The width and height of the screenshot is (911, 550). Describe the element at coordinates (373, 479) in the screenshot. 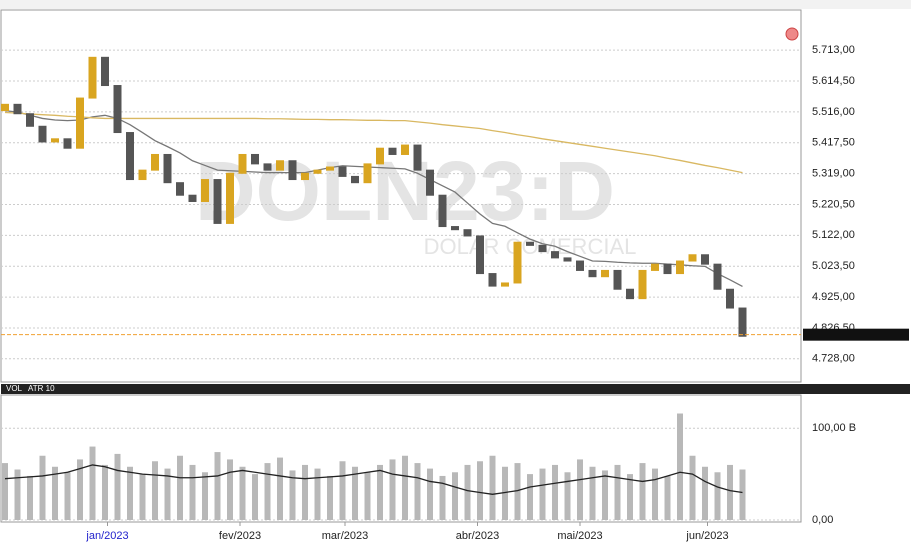

I see `volume-average` at that location.